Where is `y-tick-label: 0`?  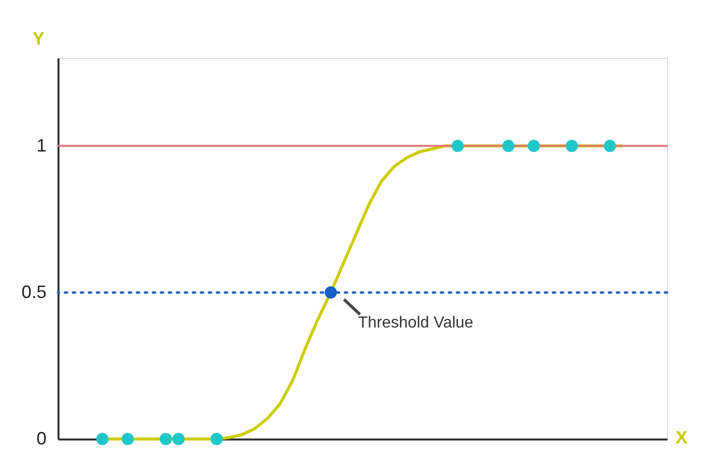
y-tick-label: 0 is located at coordinates (41, 438).